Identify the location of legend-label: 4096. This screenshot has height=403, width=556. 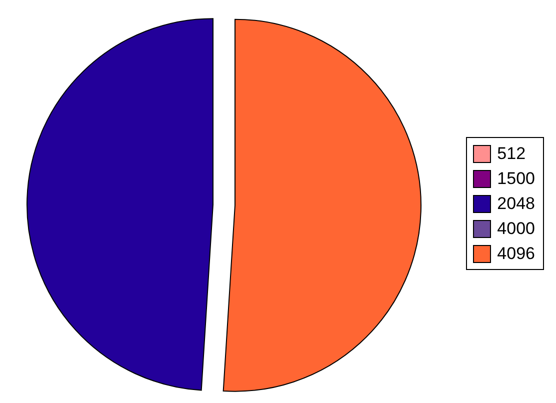
(516, 254).